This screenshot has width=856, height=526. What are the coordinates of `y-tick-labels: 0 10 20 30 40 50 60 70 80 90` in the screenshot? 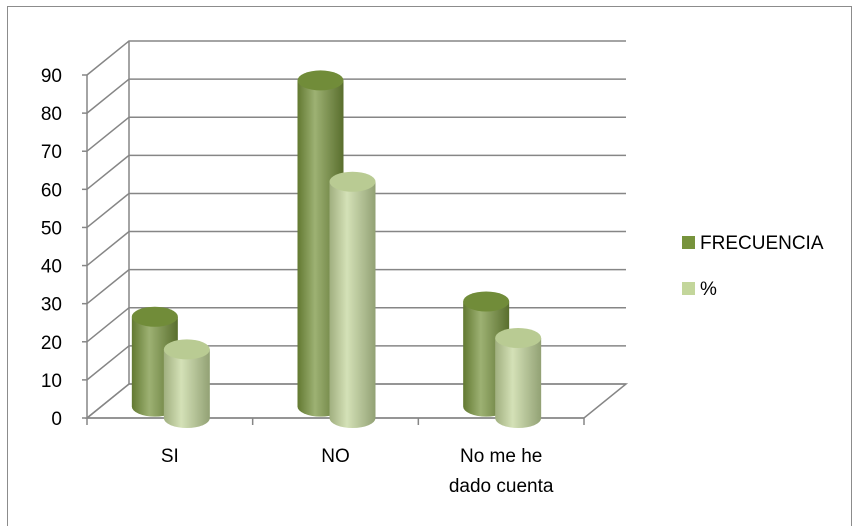 It's located at (51, 248).